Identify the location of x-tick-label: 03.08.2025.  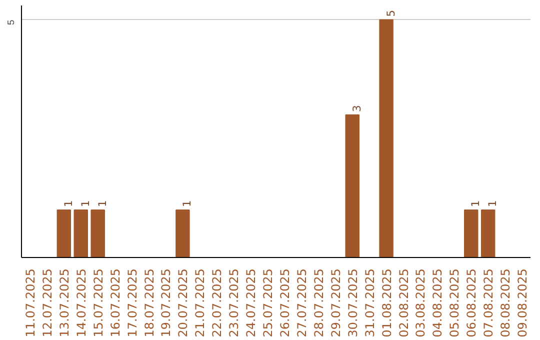
(421, 303).